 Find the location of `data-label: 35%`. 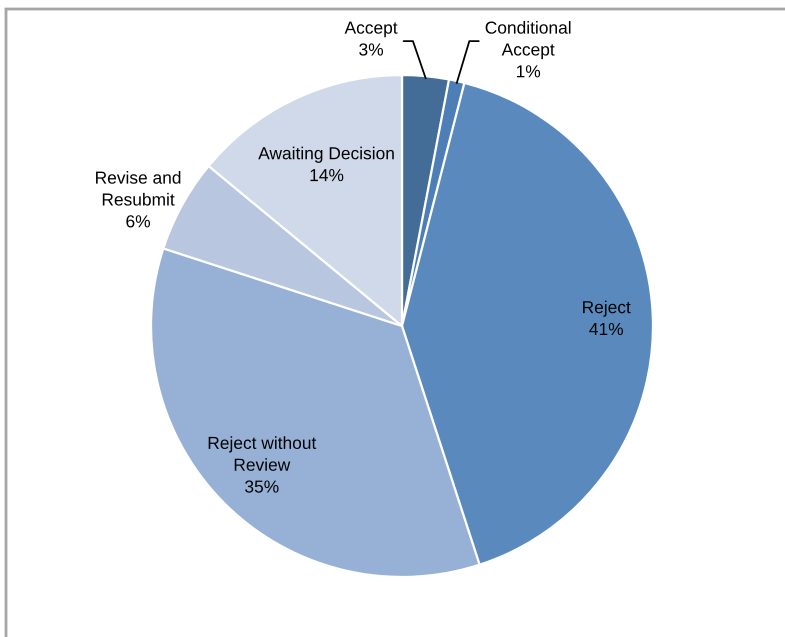

data-label: 35% is located at coordinates (262, 486).